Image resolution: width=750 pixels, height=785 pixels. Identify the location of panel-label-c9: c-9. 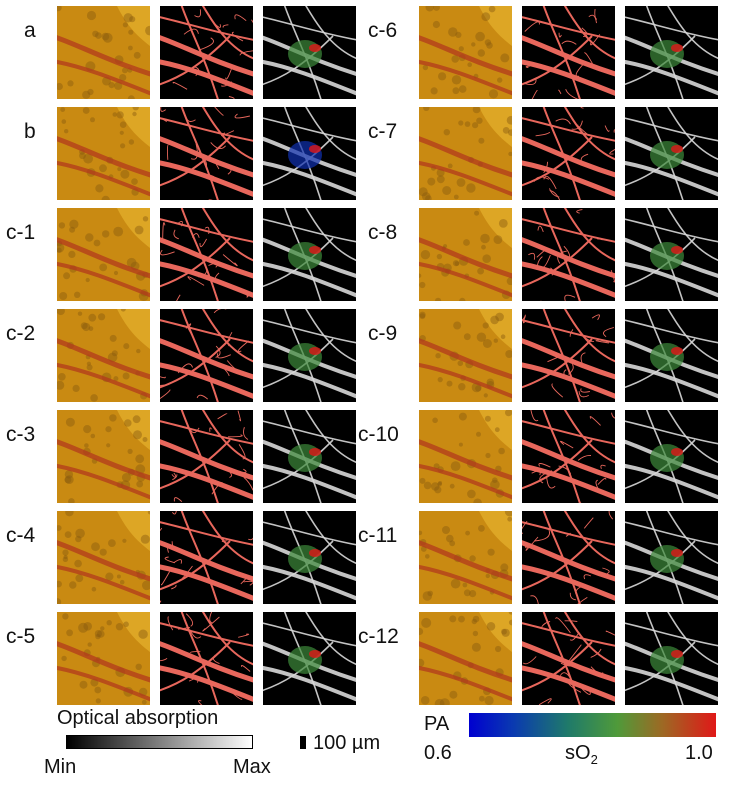
(383, 333).